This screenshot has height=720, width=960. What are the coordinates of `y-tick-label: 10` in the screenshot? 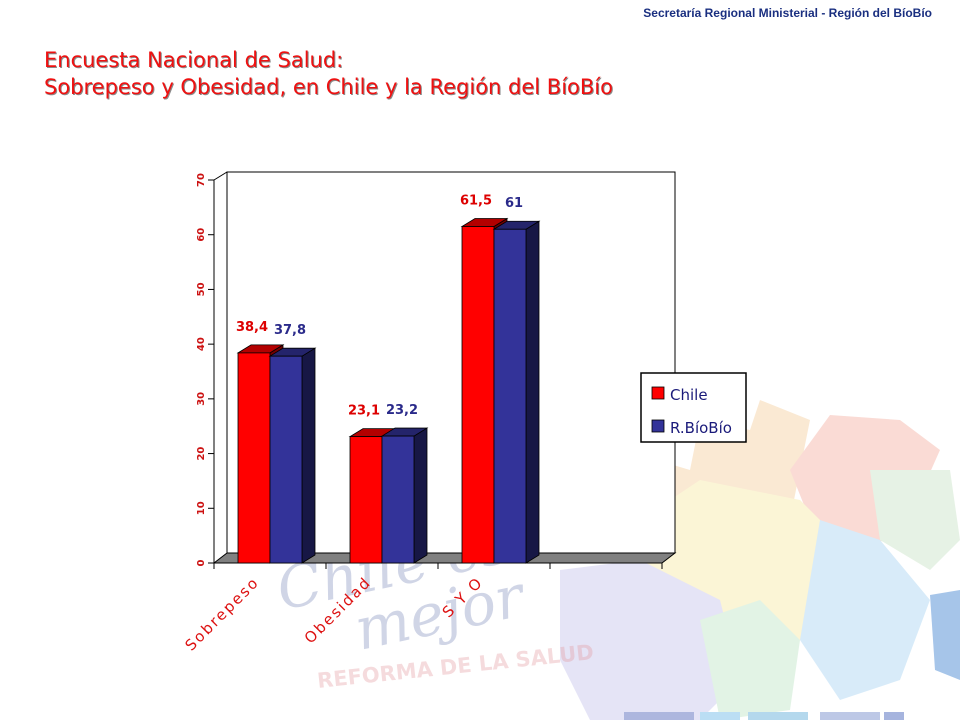 It's located at (201, 508).